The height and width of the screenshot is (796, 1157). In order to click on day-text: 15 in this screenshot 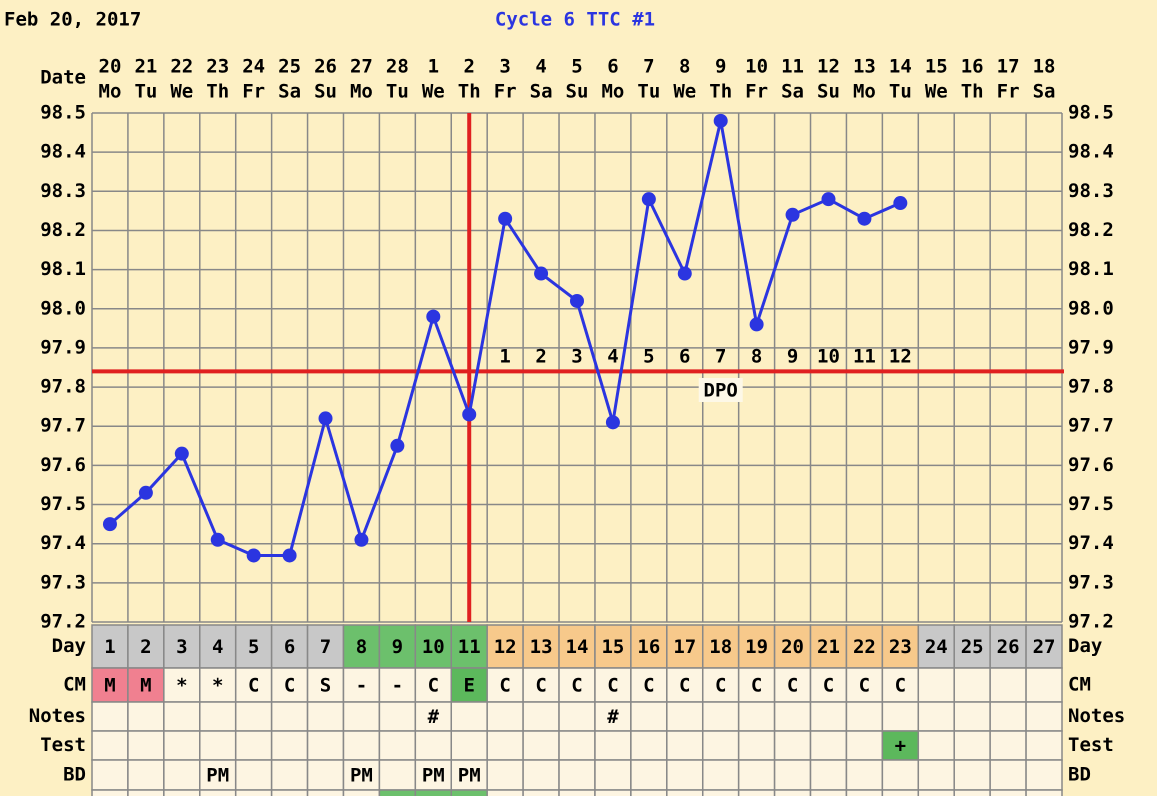, I will do `click(612, 647)`.